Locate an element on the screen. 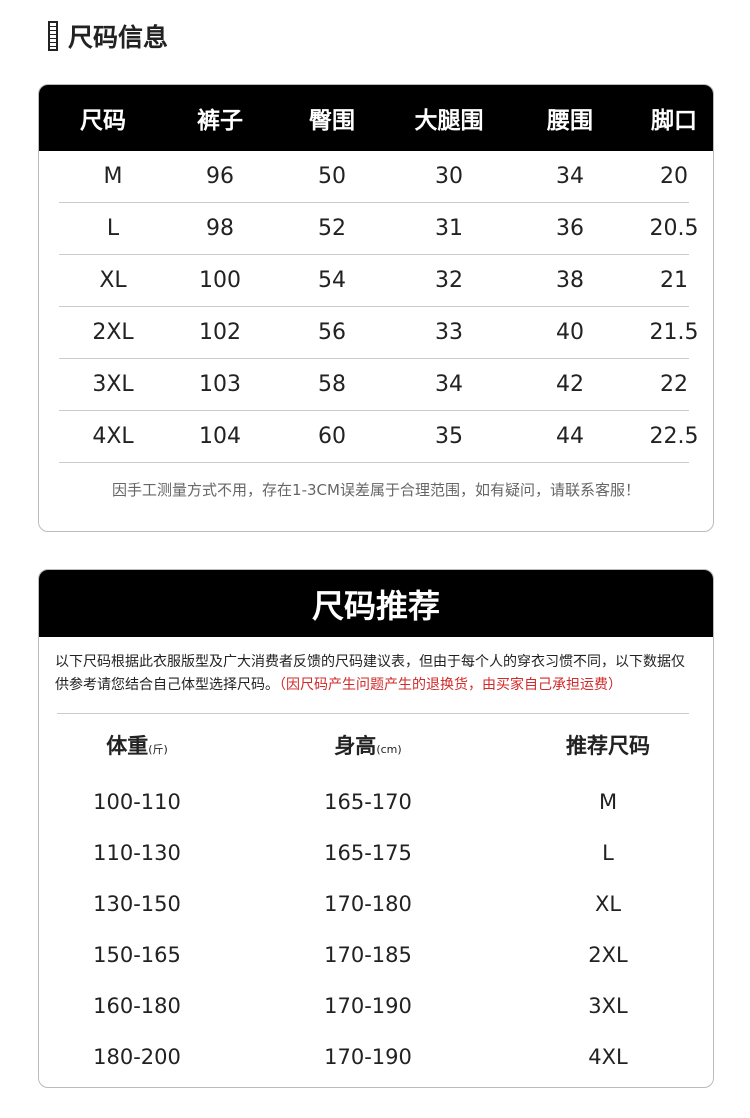  table-cell: 21 is located at coordinates (674, 280).